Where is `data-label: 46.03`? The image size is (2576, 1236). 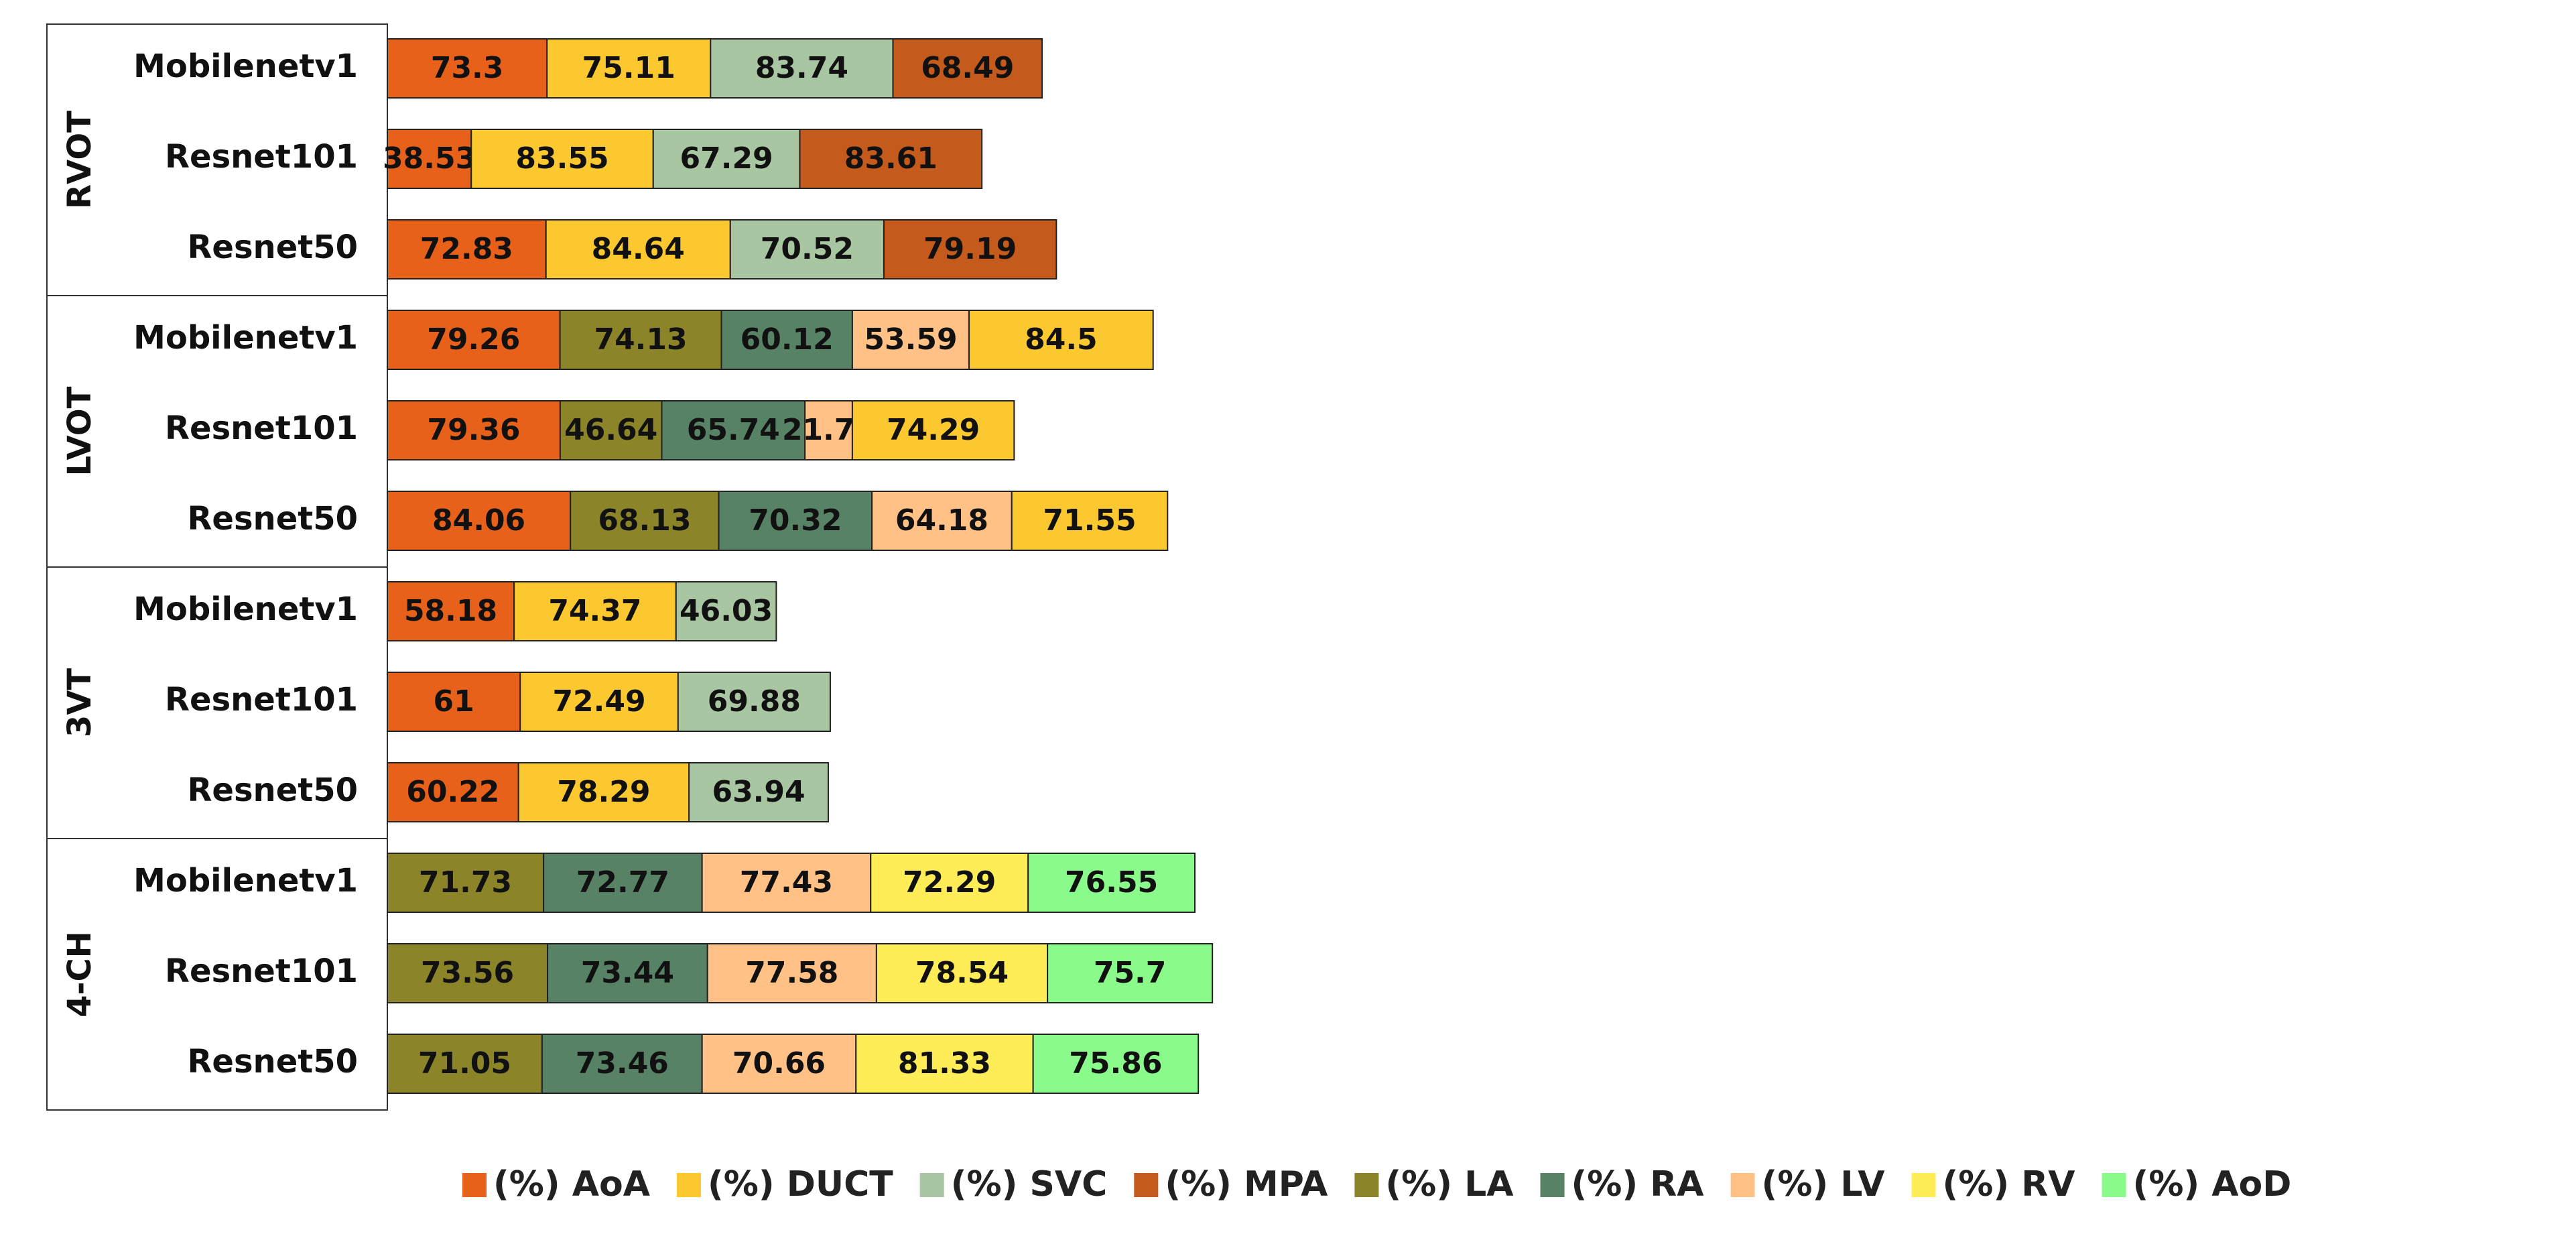
data-label: 46.03 is located at coordinates (726, 611).